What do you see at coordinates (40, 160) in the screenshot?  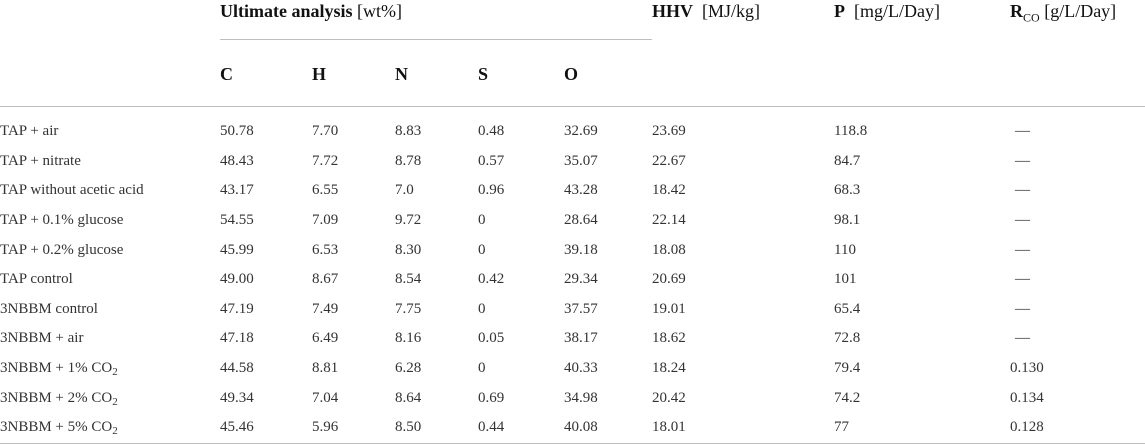 I see `sample-name: TAP + nitrate` at bounding box center [40, 160].